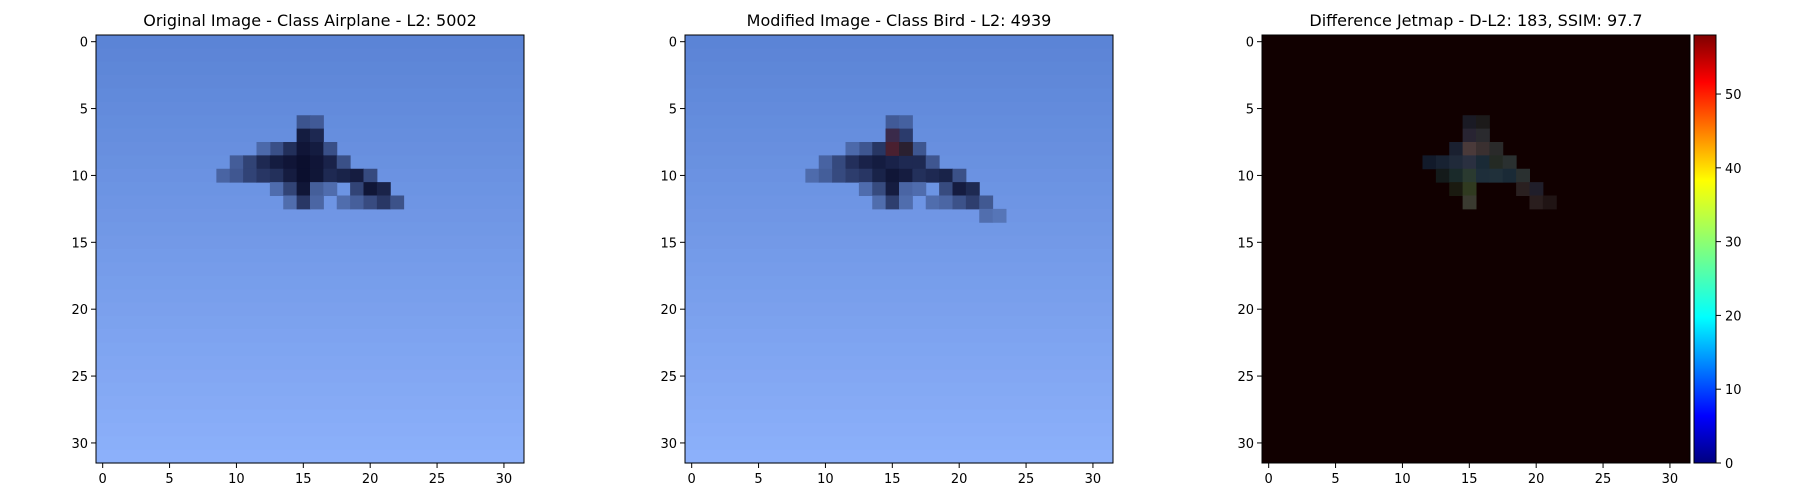 The image size is (1800, 500). Describe the element at coordinates (306, 475) in the screenshot. I see `x-axis-ticks: 0 5 10 15 20 25 30` at that location.